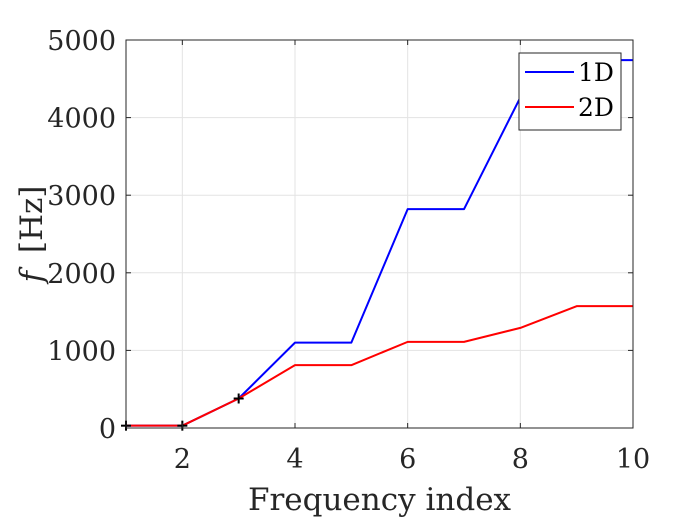 Image resolution: width=700 pixels, height=525 pixels. What do you see at coordinates (407, 459) in the screenshot?
I see `x-tick-label-6: 6` at bounding box center [407, 459].